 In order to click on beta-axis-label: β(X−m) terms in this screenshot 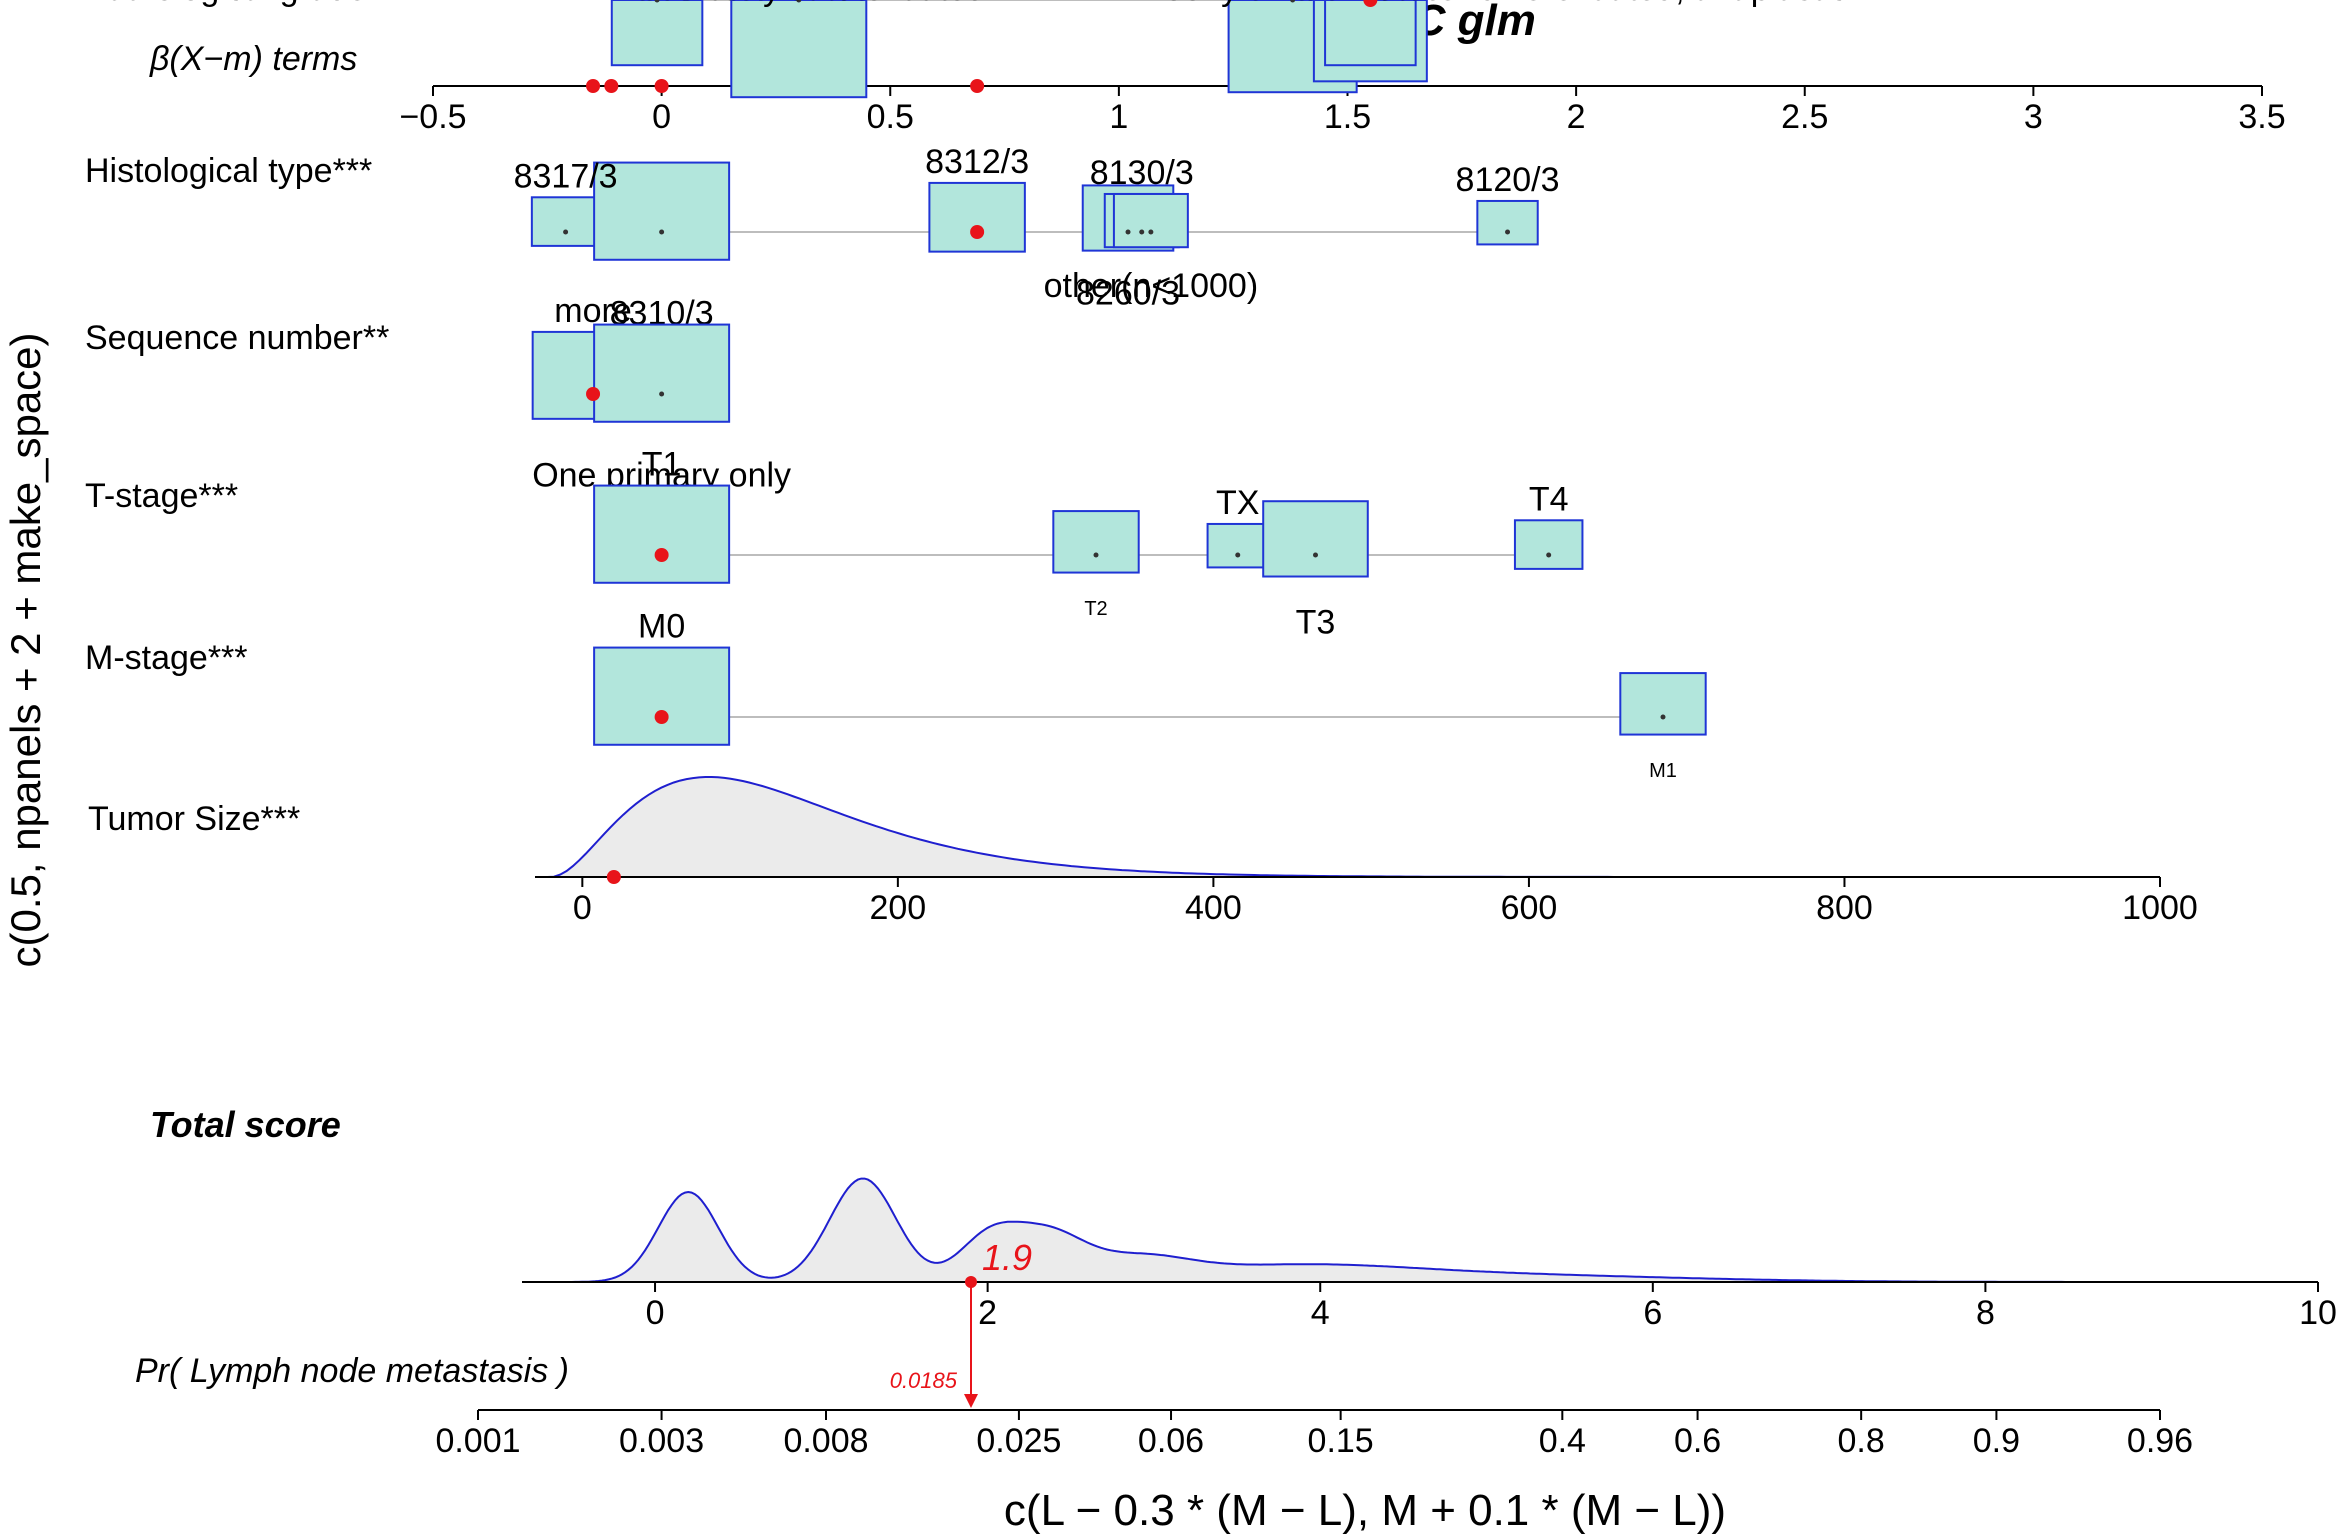, I will do `click(253, 59)`.